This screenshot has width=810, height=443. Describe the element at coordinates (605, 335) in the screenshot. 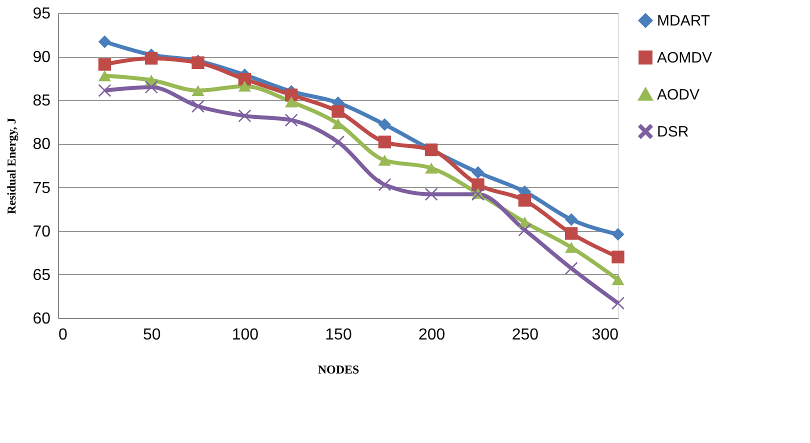

I see `x-tick-label: 300` at that location.